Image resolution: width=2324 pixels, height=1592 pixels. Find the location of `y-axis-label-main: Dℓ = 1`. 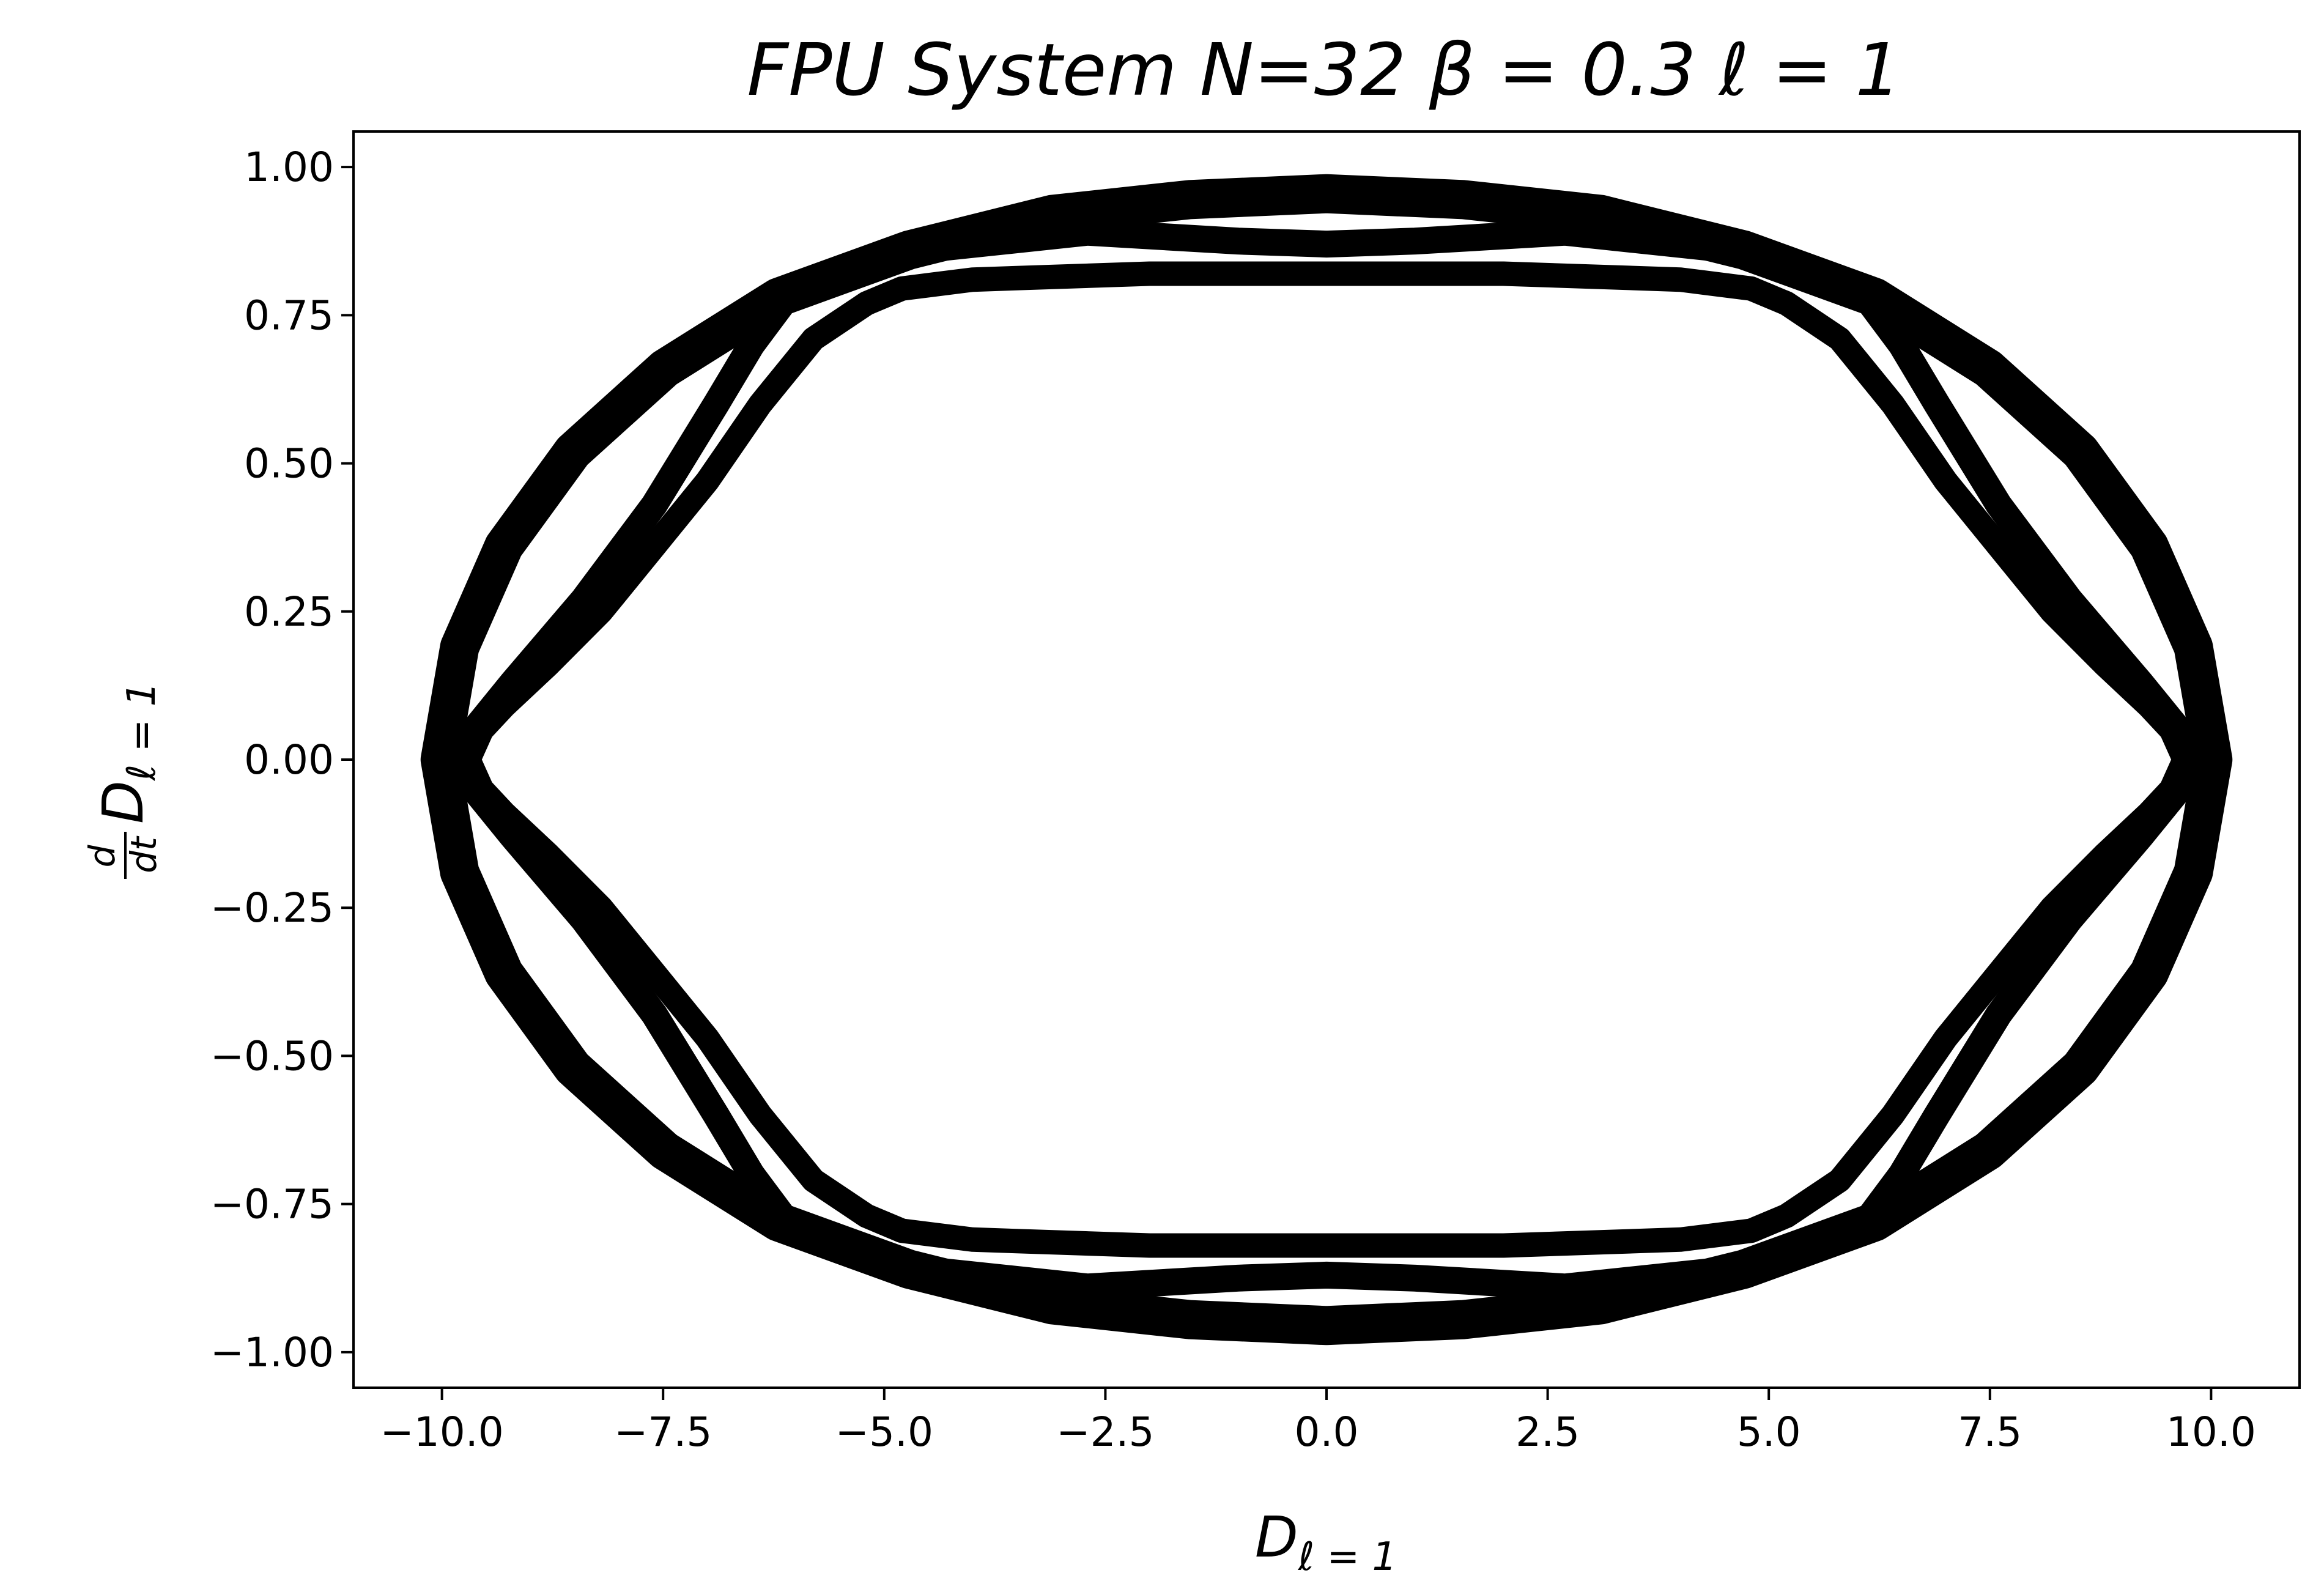

y-axis-label-main: Dℓ = 1 is located at coordinates (128, 753).